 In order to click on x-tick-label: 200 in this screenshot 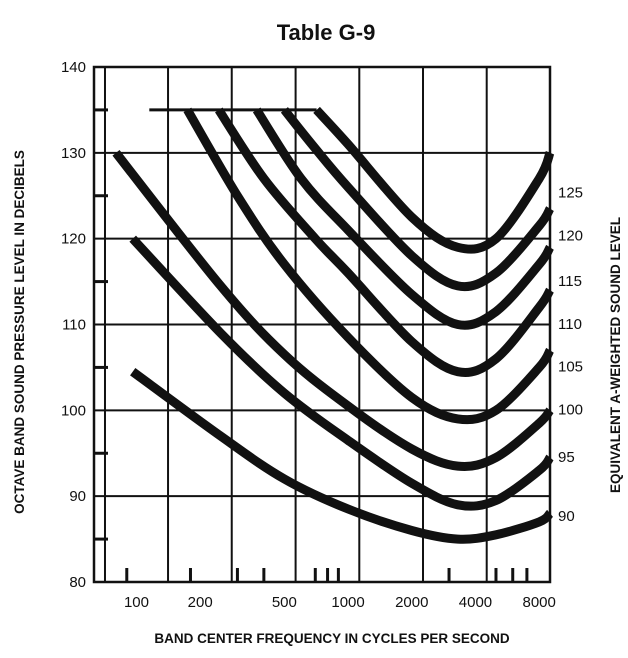, I will do `click(200, 602)`.